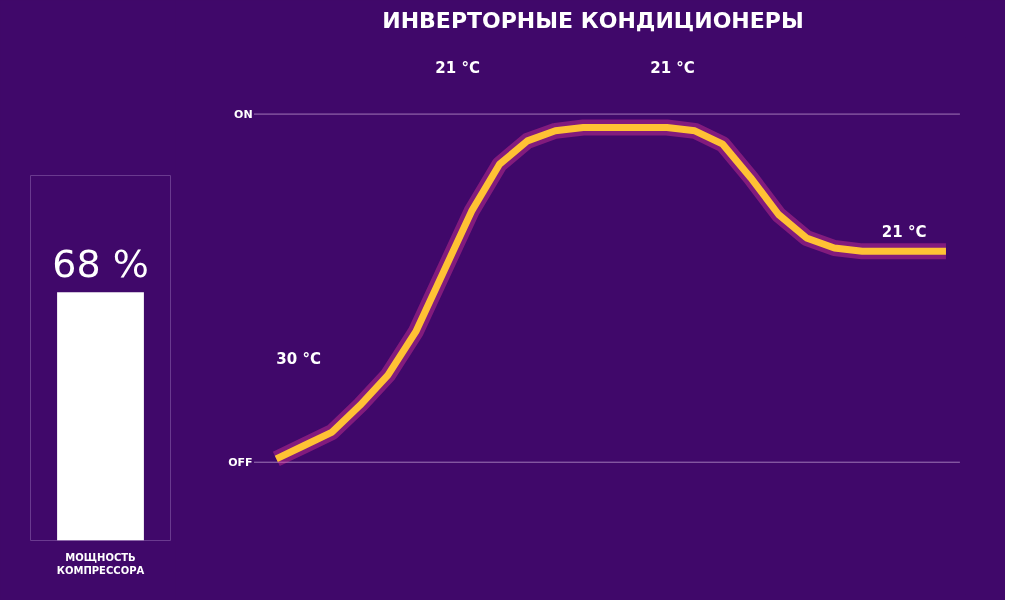 The width and height of the screenshot is (1024, 616). I want to click on annotation: 21 °C, so click(904, 232).